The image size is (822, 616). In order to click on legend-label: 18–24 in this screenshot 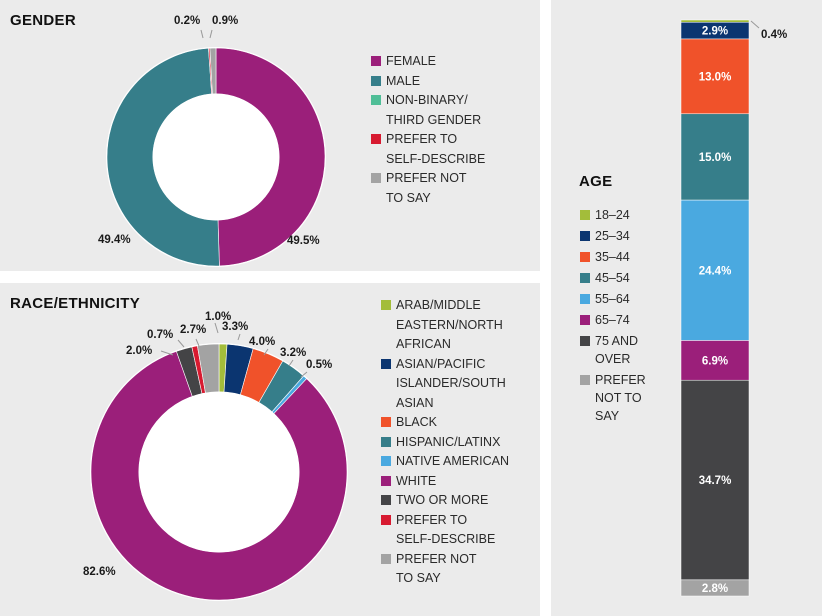, I will do `click(612, 215)`.